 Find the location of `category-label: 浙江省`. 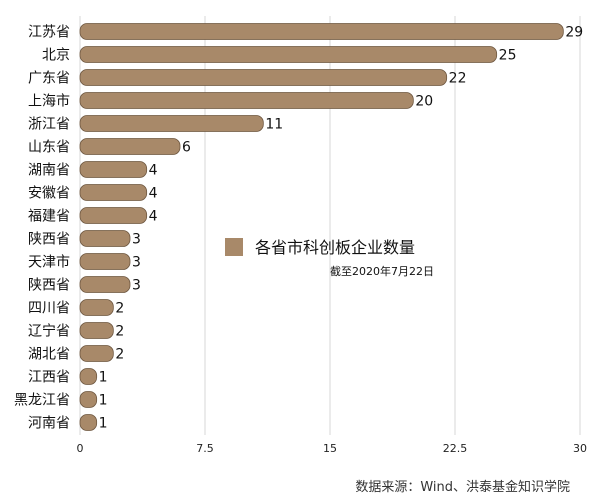

category-label: 浙江省 is located at coordinates (49, 125).